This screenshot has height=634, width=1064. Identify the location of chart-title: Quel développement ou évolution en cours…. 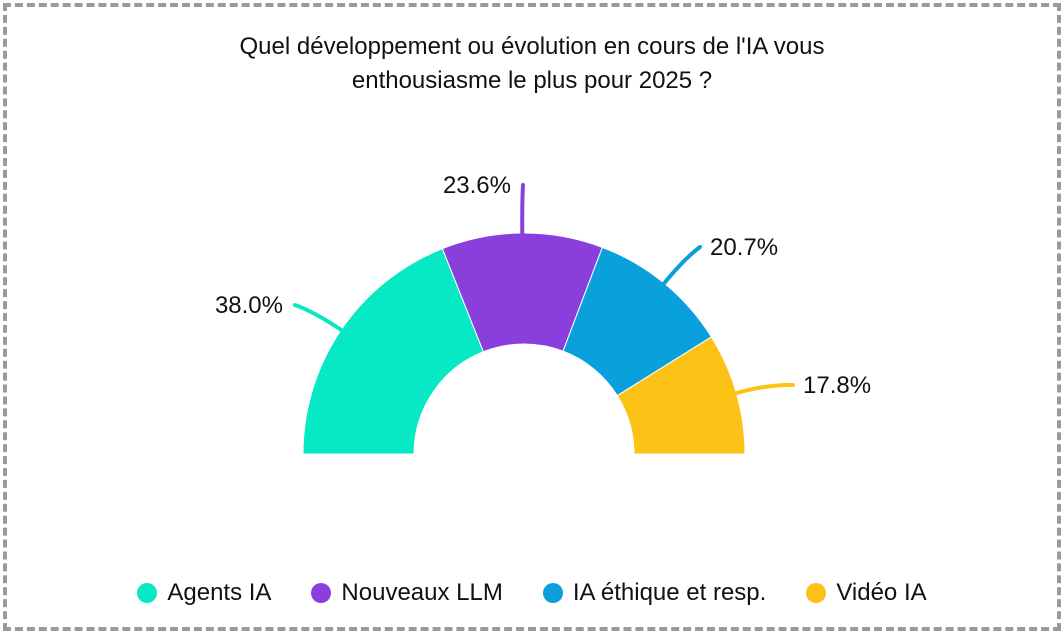
(532, 64).